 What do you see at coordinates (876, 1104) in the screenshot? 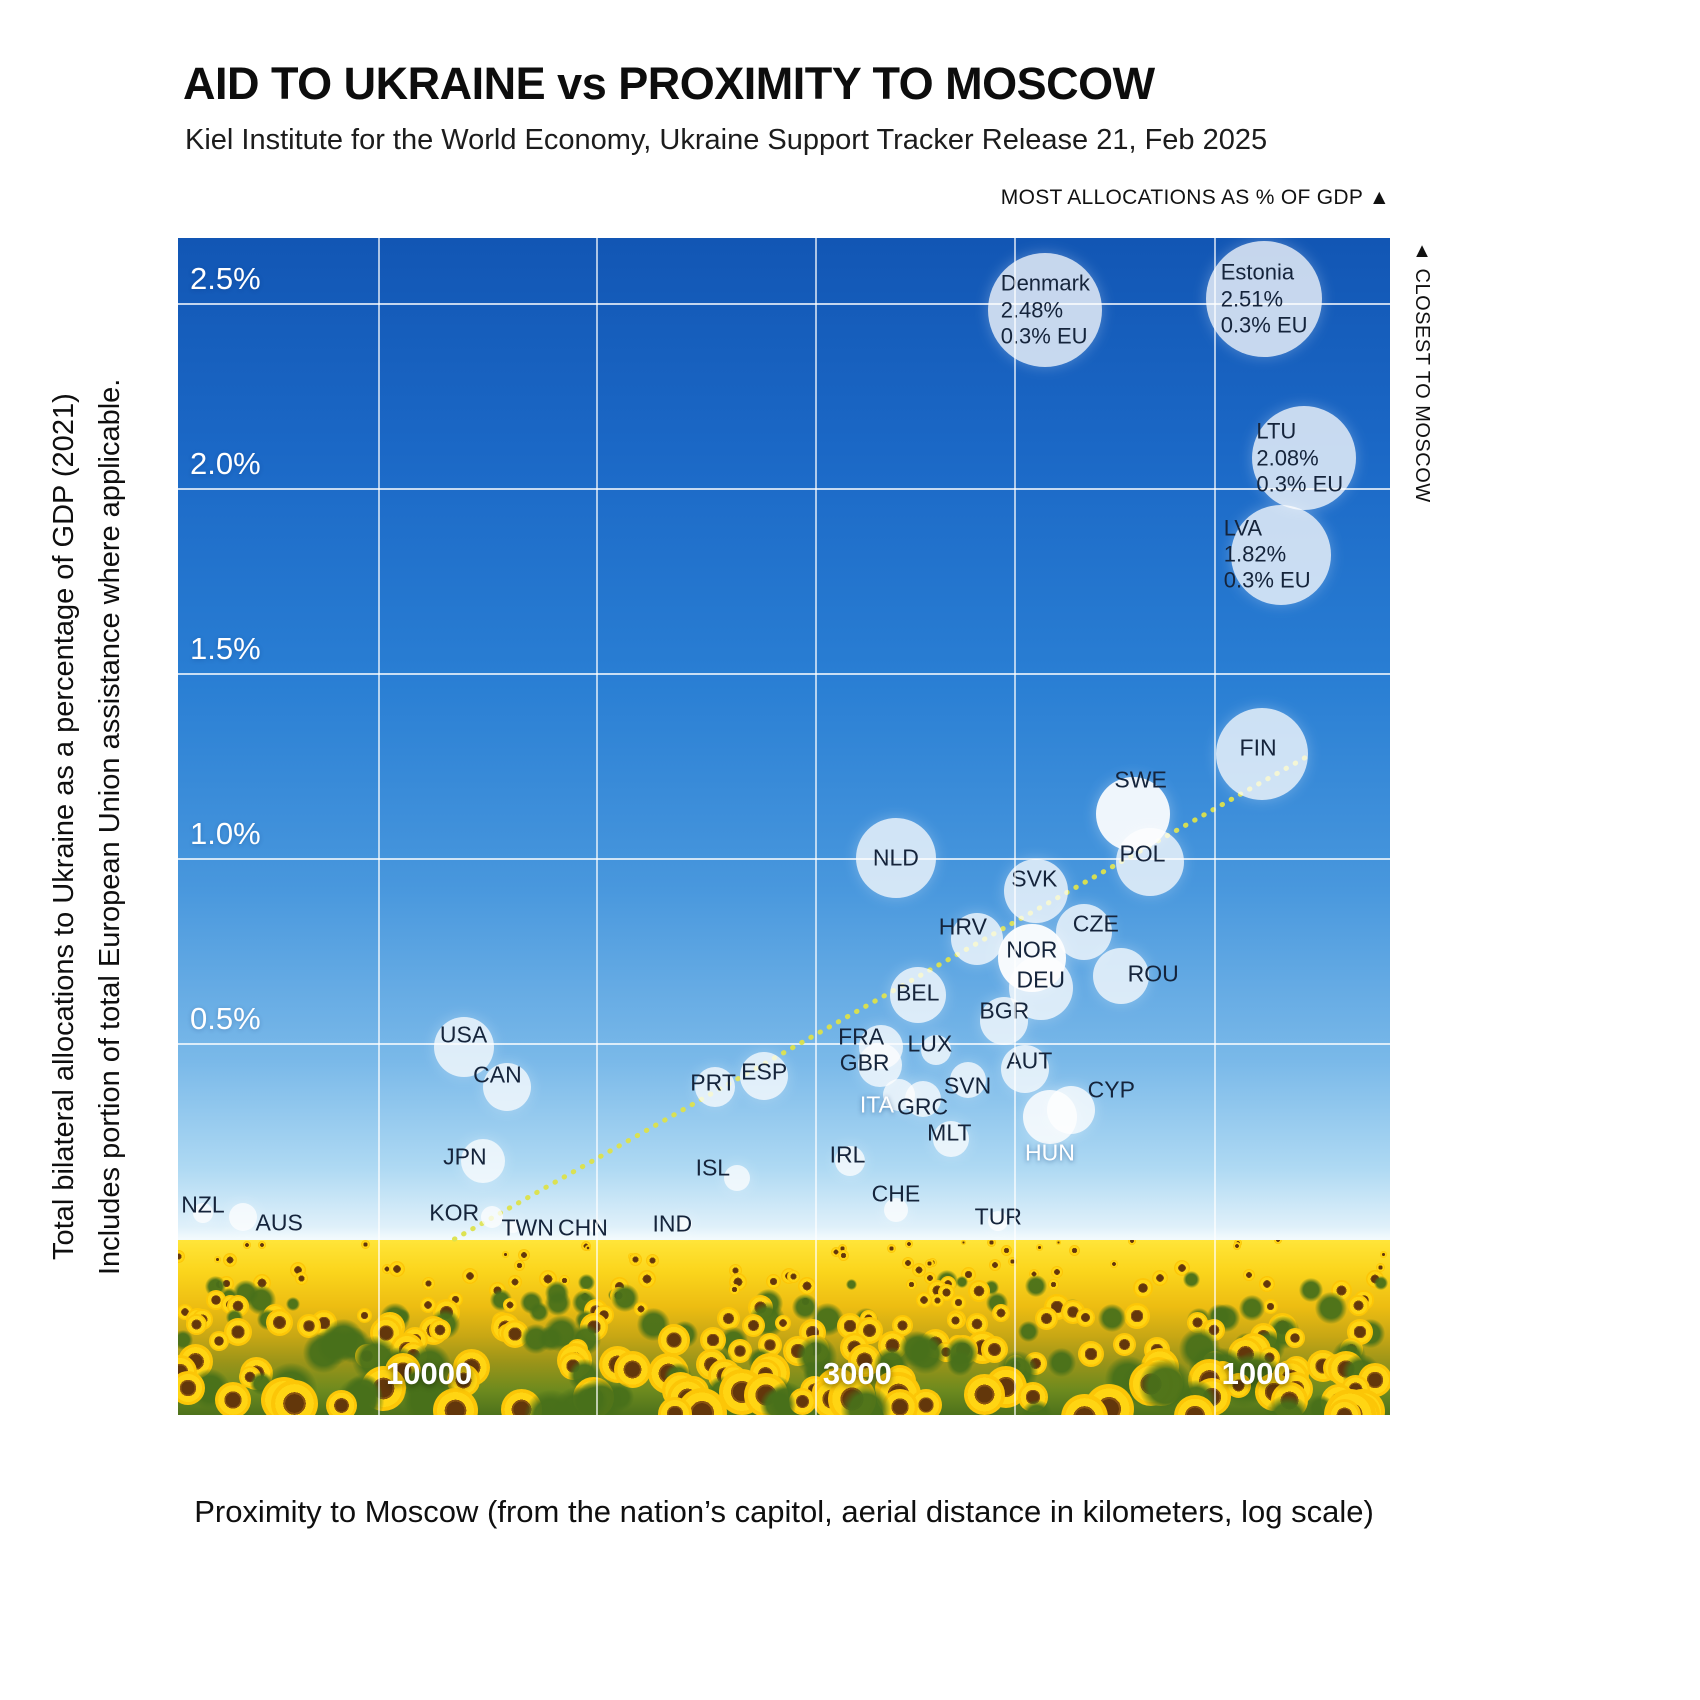
I see `point-label-ita: ITA` at bounding box center [876, 1104].